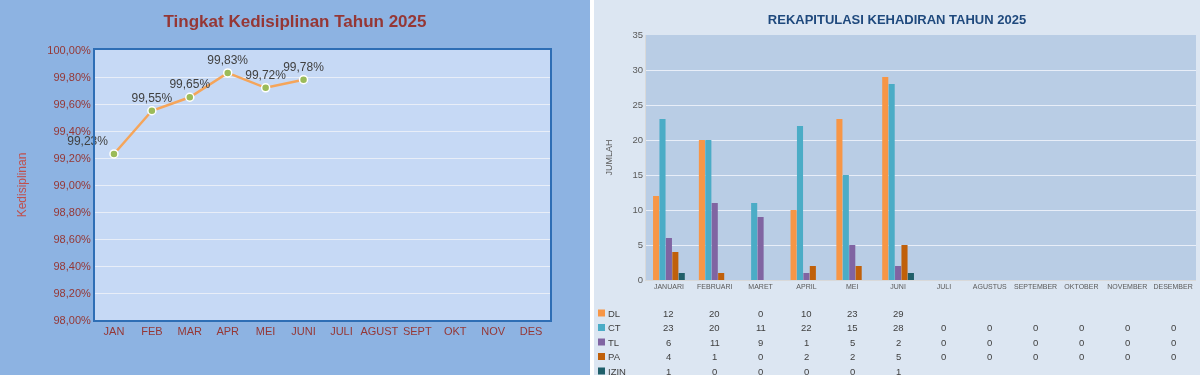 The height and width of the screenshot is (375, 1200). What do you see at coordinates (72, 238) in the screenshot?
I see `y-tick-label: 98,60%` at bounding box center [72, 238].